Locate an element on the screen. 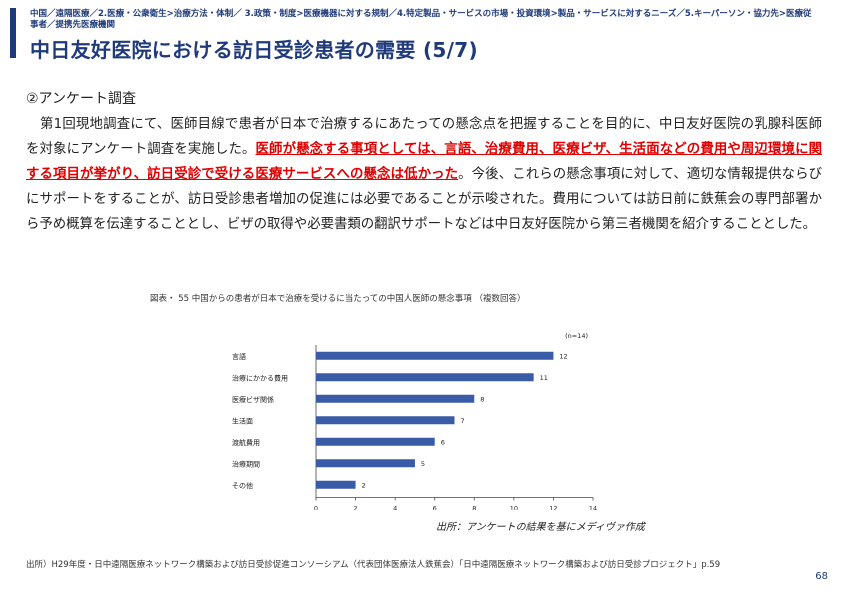 This screenshot has width=842, height=595. x-tick-label: 14 is located at coordinates (593, 508).